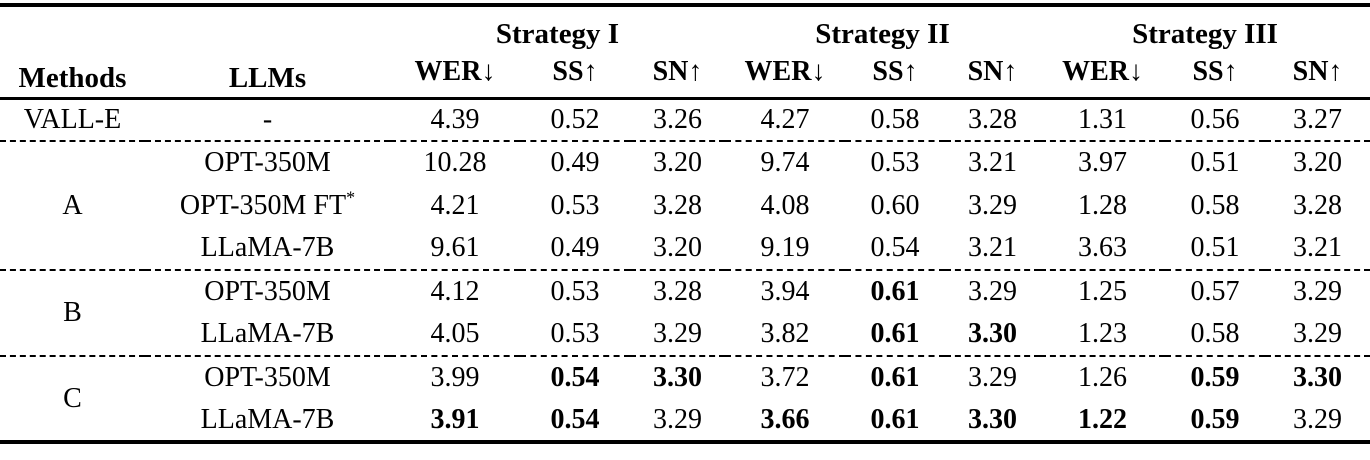  Describe the element at coordinates (895, 71) in the screenshot. I see `header-s2-ss: SS↑` at that location.